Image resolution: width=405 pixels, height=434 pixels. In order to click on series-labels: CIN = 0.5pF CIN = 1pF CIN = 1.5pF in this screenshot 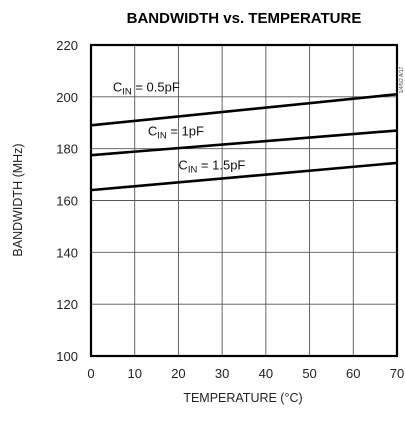, I will do `click(179, 128)`.